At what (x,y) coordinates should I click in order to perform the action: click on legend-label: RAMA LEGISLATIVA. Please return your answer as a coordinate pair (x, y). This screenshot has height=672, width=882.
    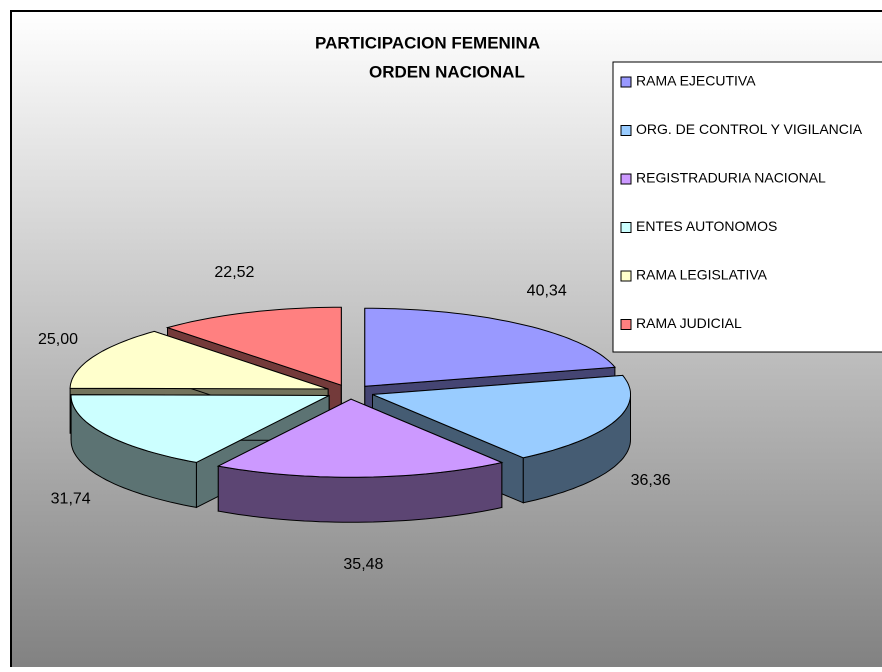
    Looking at the image, I should click on (702, 275).